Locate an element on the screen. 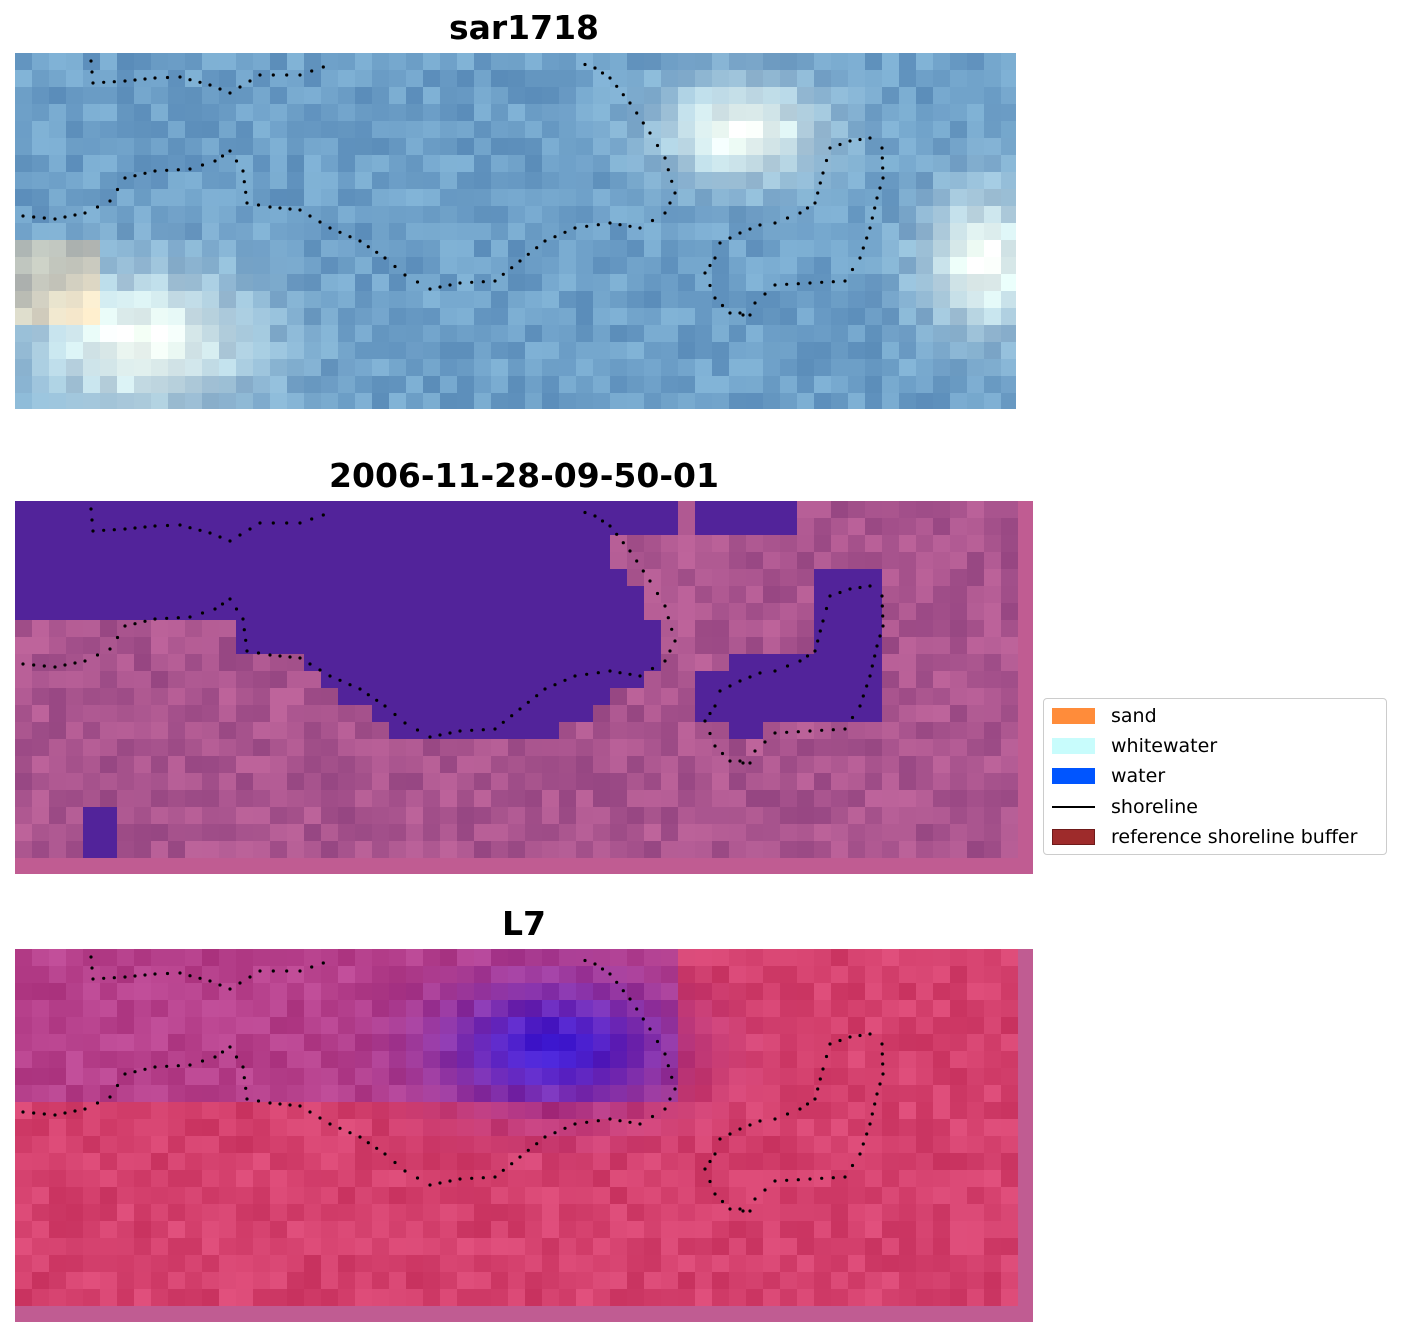  legend-label: sand is located at coordinates (1134, 716).